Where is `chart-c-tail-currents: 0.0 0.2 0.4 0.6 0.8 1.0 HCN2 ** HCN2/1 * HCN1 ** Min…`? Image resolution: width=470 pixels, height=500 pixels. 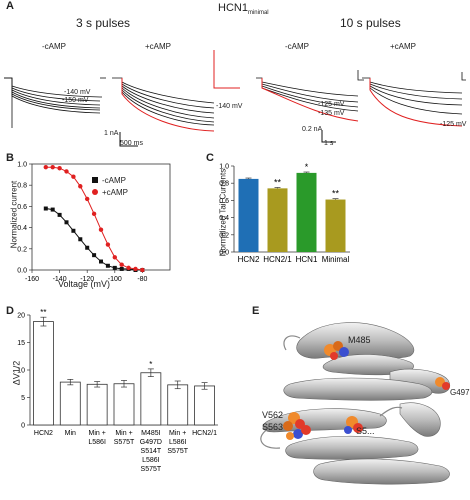 chart-c-tail-currents: 0.0 0.2 0.4 0.6 0.8 1.0 HCN2 ** HCN2/1 * HCN1 ** Min… is located at coordinates (284, 213).